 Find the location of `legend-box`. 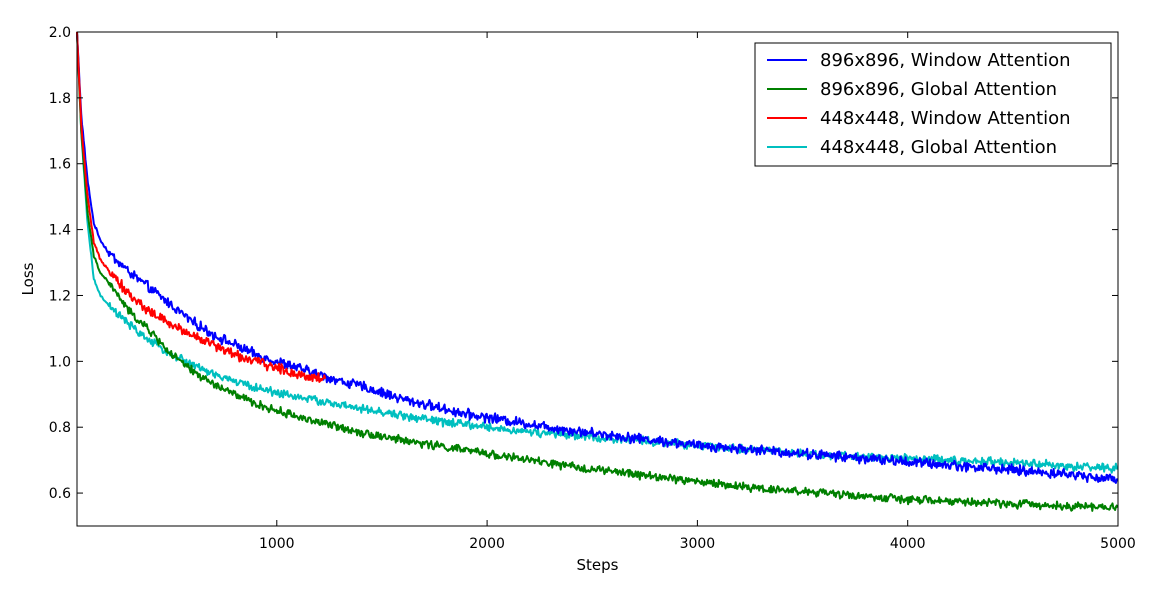

legend-box is located at coordinates (933, 104).